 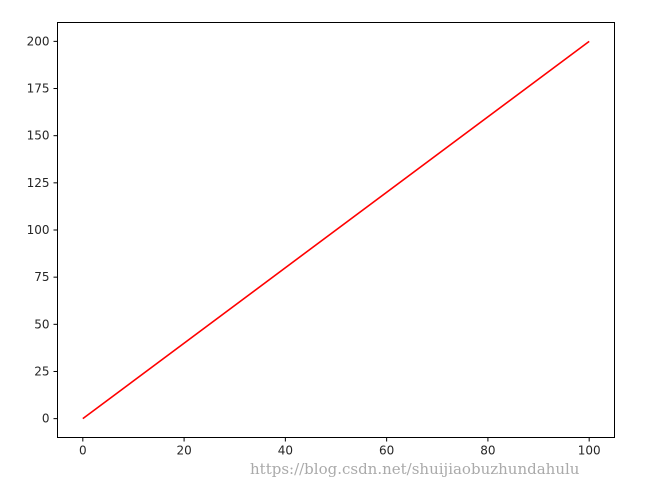 I want to click on y-tick-label: 125, so click(x=38, y=183).